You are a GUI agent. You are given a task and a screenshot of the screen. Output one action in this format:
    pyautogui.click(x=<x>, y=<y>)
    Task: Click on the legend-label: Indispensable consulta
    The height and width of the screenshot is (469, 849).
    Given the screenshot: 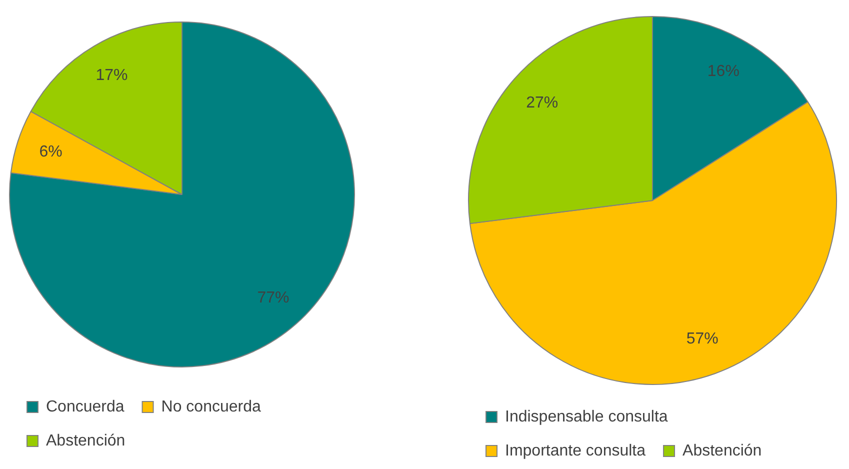 What is the action you would take?
    pyautogui.click(x=586, y=417)
    